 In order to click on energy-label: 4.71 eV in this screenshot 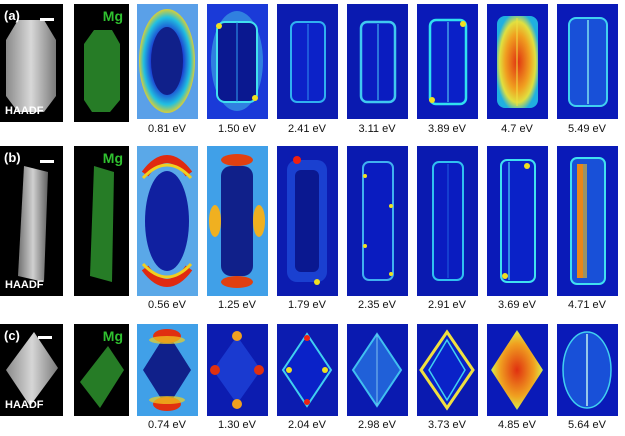, I will do `click(587, 305)`.